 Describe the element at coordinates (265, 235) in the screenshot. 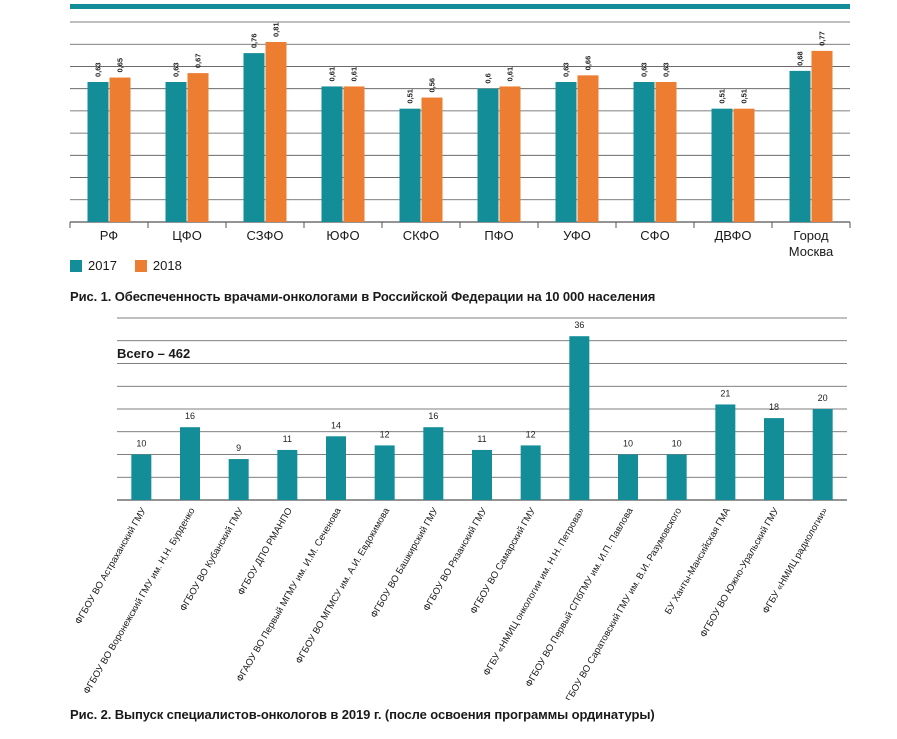

I see `chart1-category-label: СЗФО` at that location.